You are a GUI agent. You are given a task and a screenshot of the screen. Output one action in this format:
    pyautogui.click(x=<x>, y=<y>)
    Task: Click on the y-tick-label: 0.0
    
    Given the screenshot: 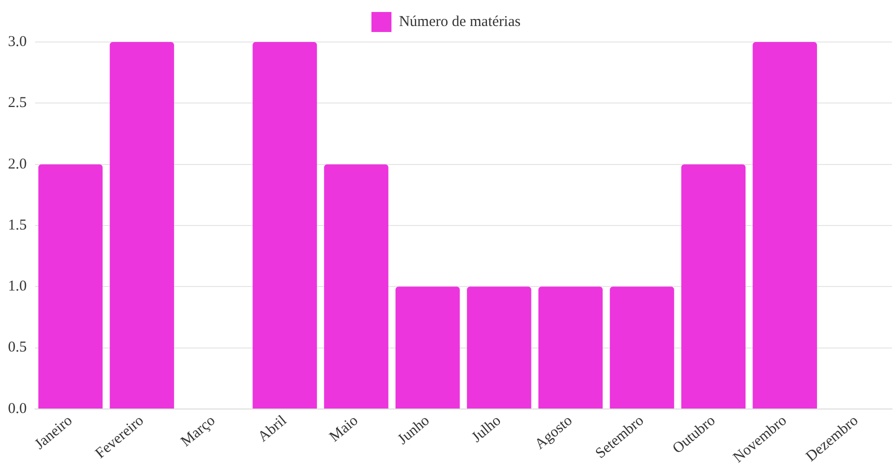 What is the action you would take?
    pyautogui.click(x=17, y=408)
    